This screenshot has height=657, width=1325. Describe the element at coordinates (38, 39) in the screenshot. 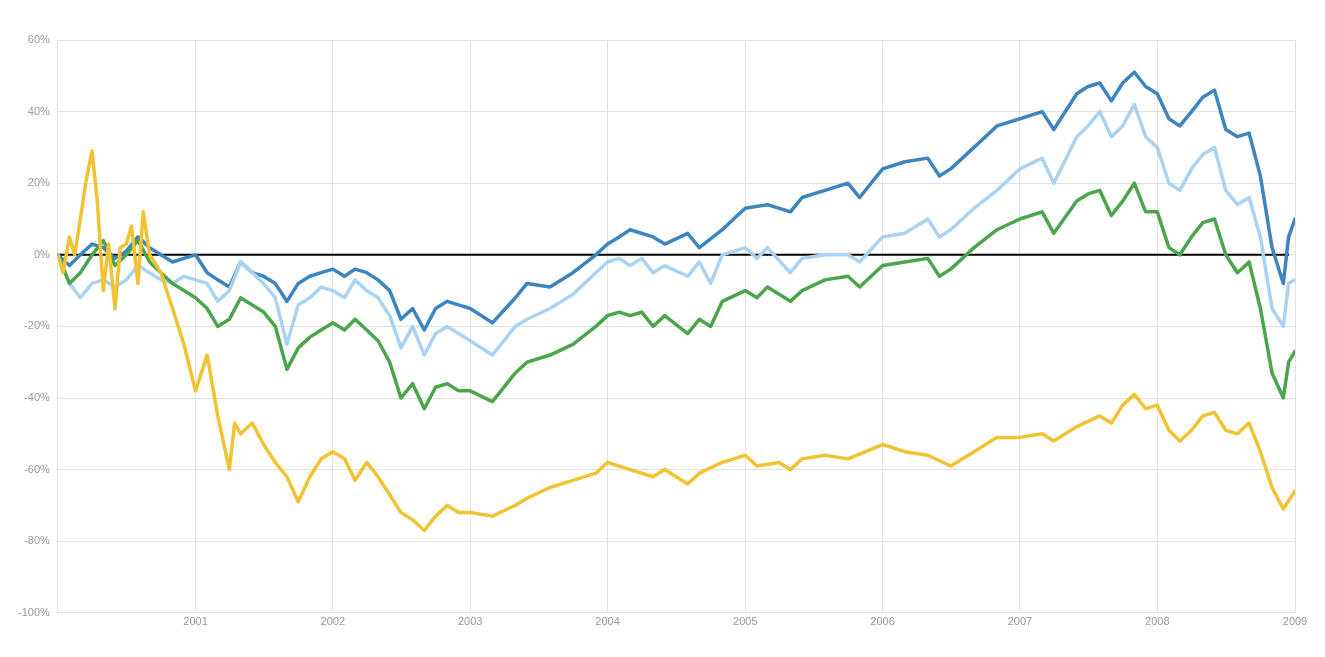

I see `y-tick-label: 60%` at that location.